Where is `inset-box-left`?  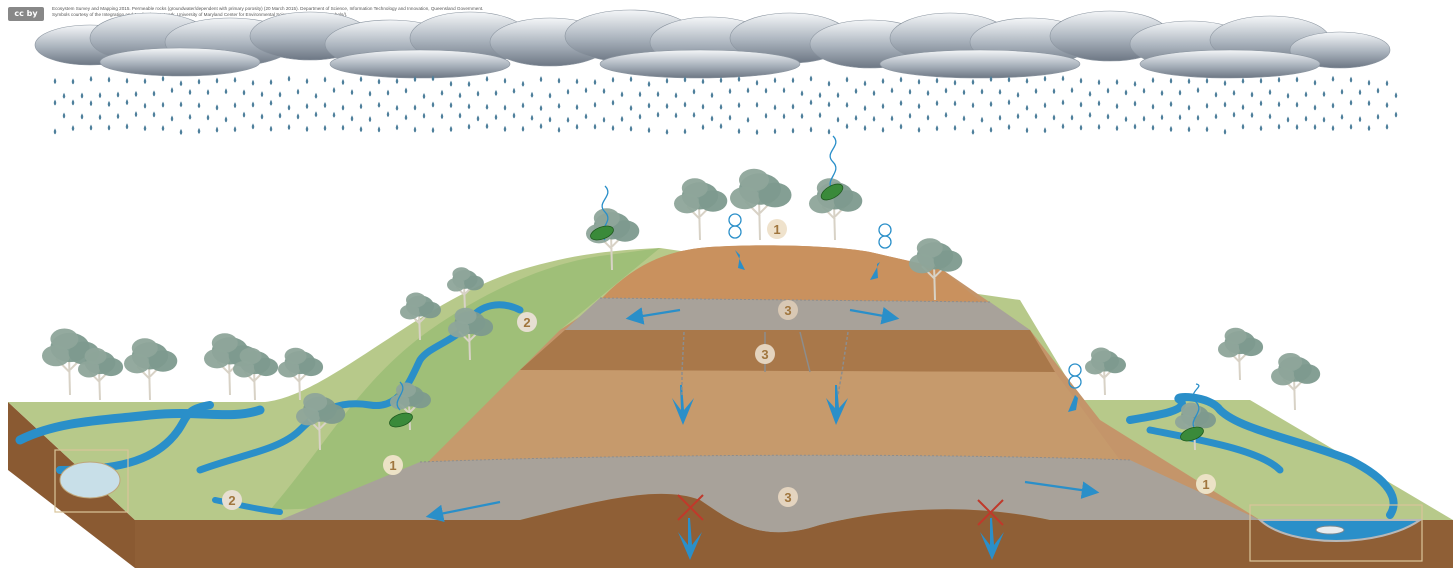
inset-box-left is located at coordinates (91, 481).